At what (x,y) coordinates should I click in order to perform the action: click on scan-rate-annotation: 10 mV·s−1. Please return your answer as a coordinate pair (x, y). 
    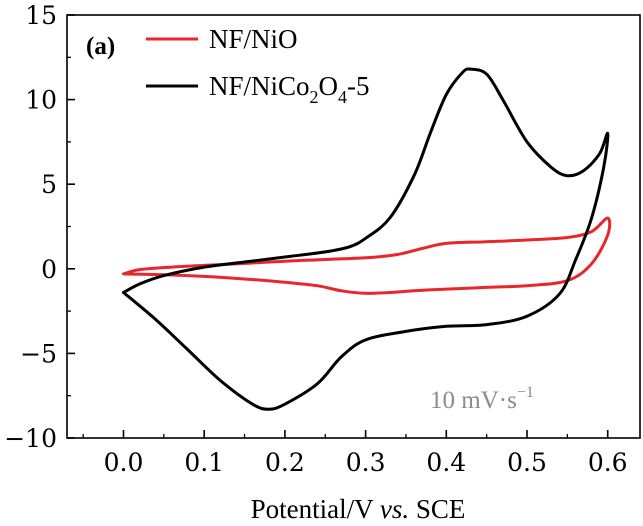
    Looking at the image, I should click on (482, 399).